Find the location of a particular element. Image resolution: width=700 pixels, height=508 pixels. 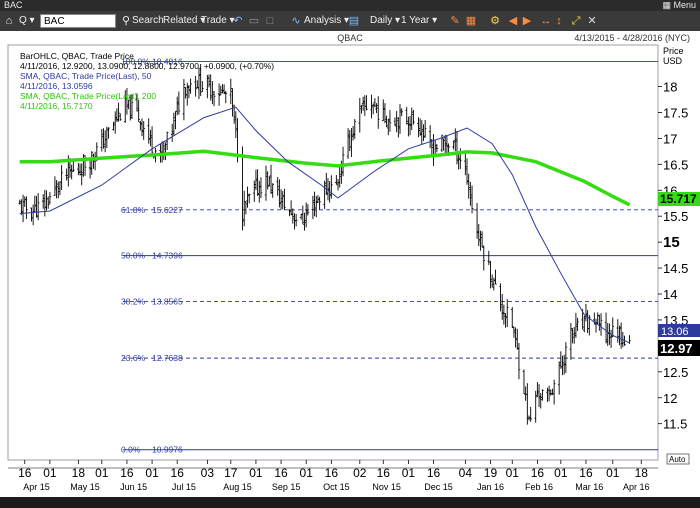

fib-pct-label: 38.2% is located at coordinates (133, 301).